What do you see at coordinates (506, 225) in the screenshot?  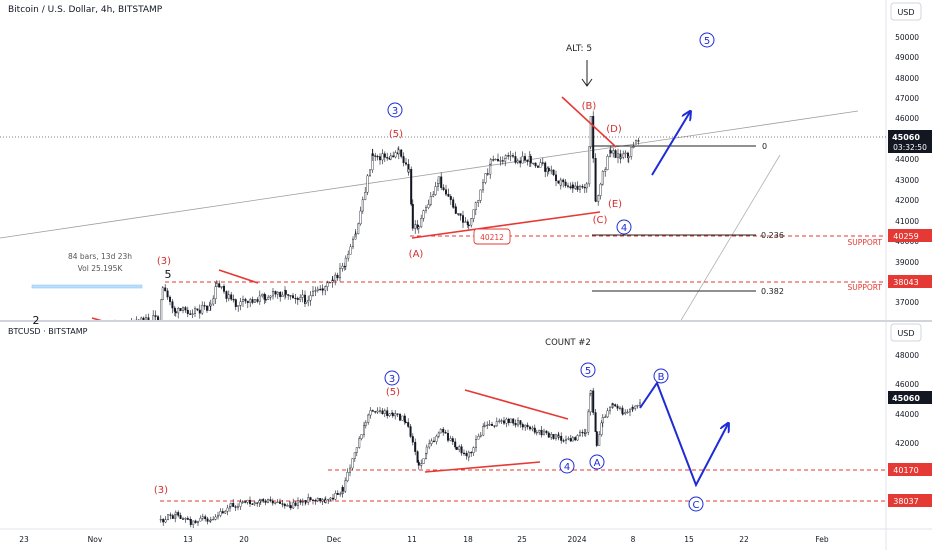 I see `triangle-lower-line` at bounding box center [506, 225].